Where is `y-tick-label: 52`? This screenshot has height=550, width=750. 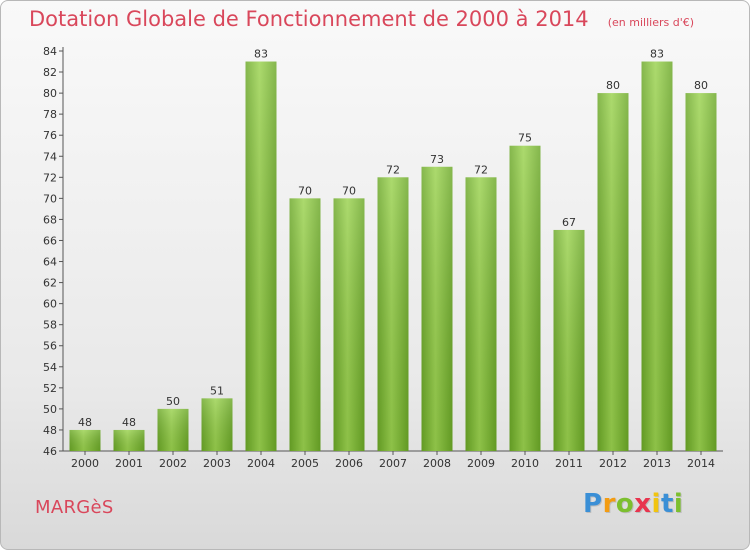 y-tick-label: 52 is located at coordinates (50, 388).